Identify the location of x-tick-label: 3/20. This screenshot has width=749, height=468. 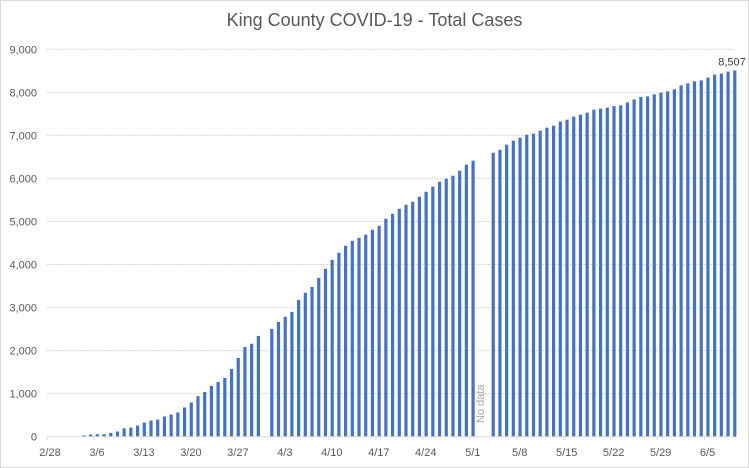
(190, 453).